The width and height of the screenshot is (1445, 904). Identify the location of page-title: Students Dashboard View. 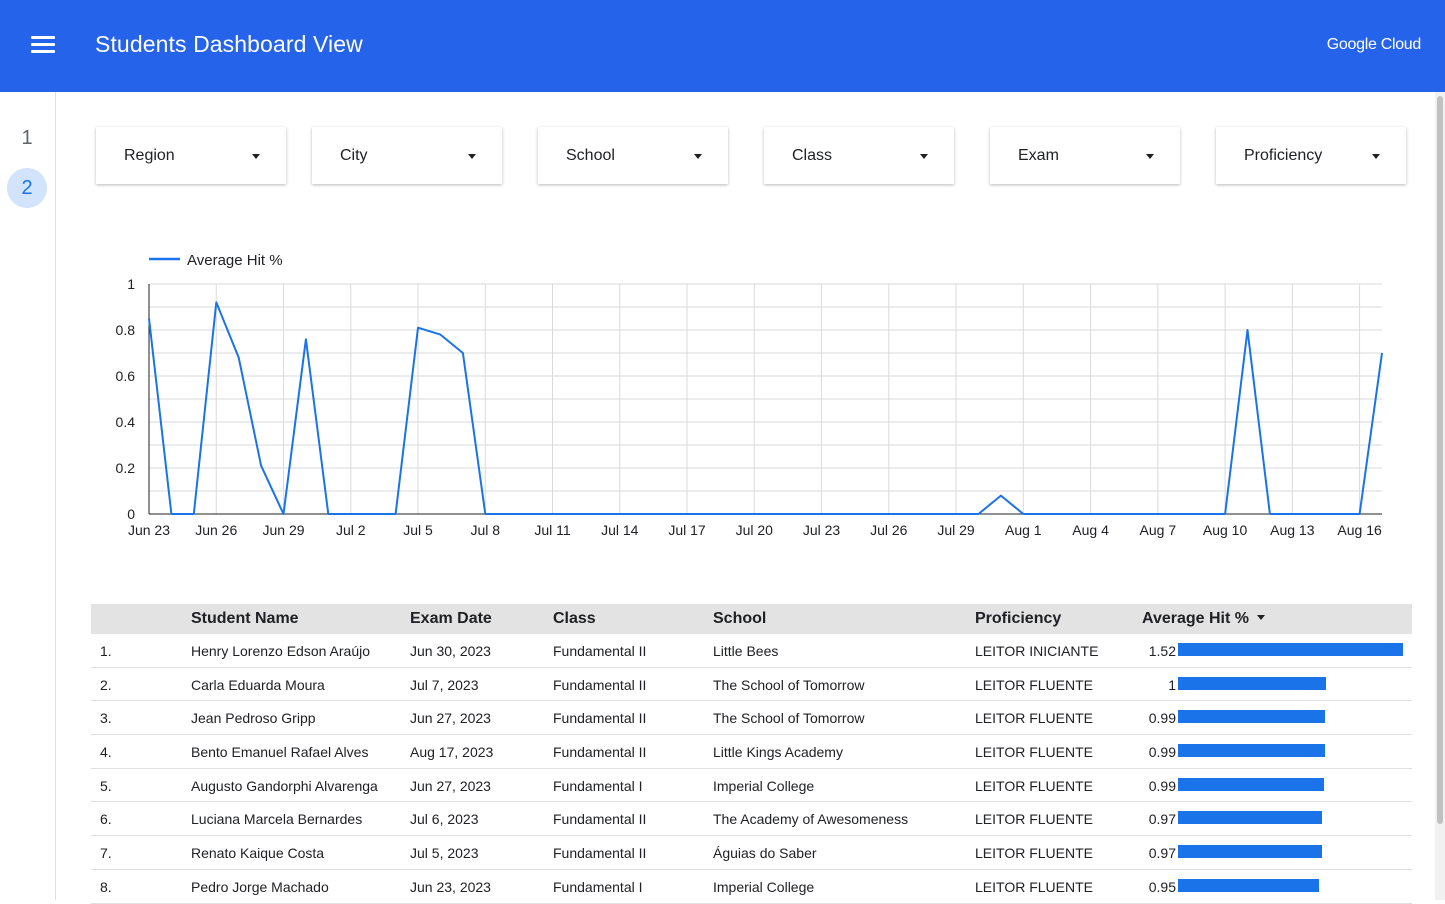
(229, 44).